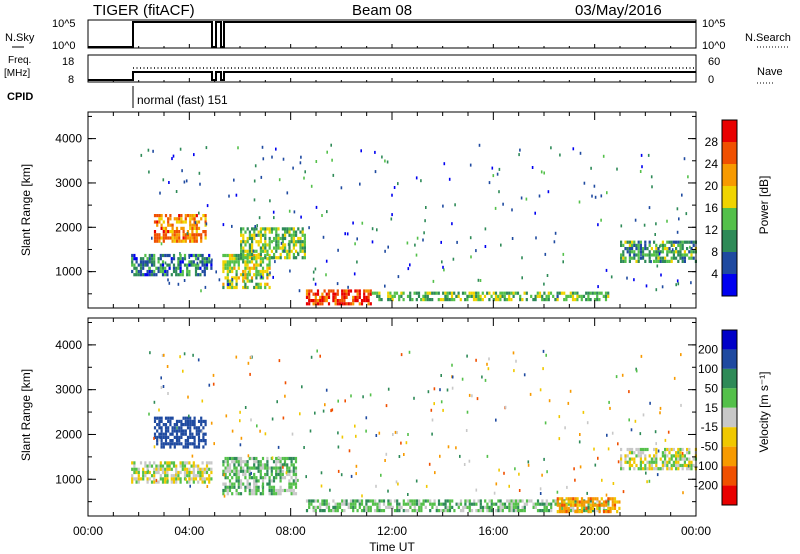  I want to click on colorbar-segment, so click(729, 241).